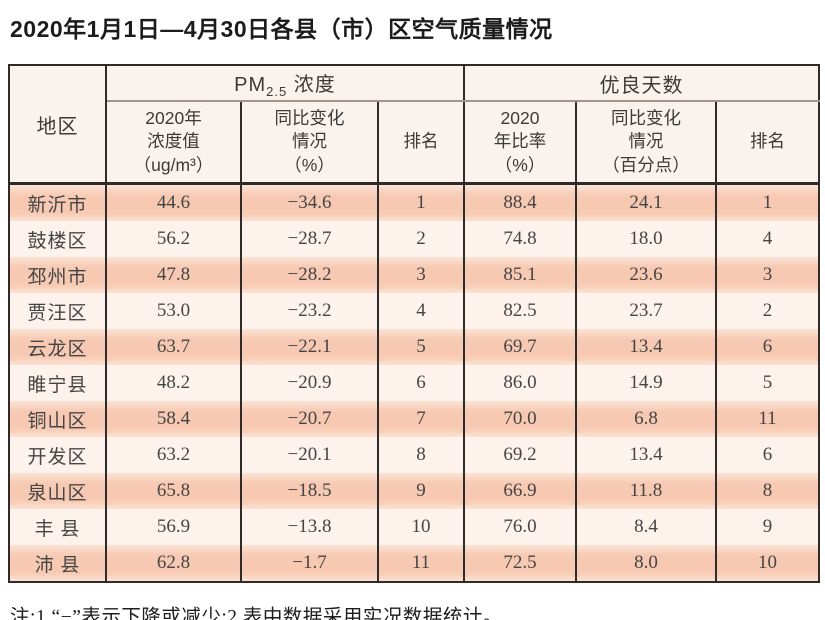  I want to click on pm25-value-cell: 47.8, so click(173, 275).